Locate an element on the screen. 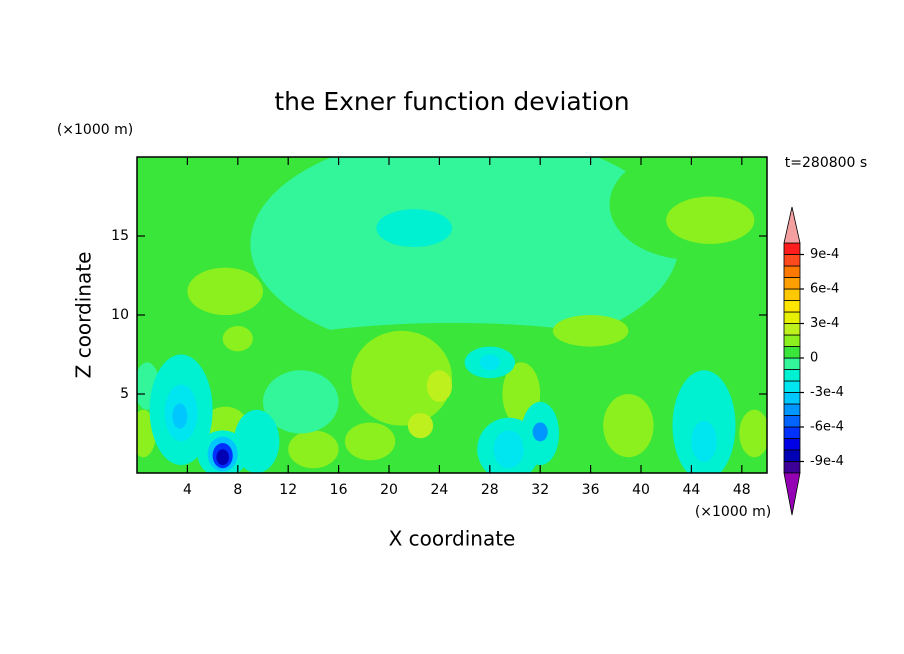 The height and width of the screenshot is (654, 904). colorbar-over is located at coordinates (792, 225).